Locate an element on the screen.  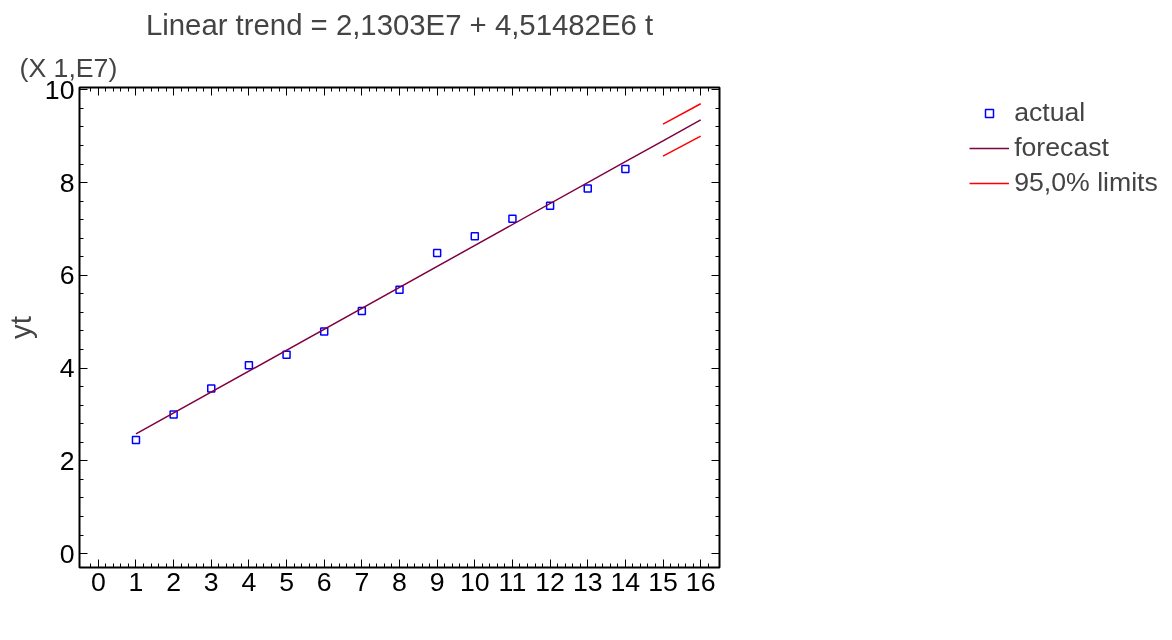
x-tick-label: 13 is located at coordinates (587, 581).